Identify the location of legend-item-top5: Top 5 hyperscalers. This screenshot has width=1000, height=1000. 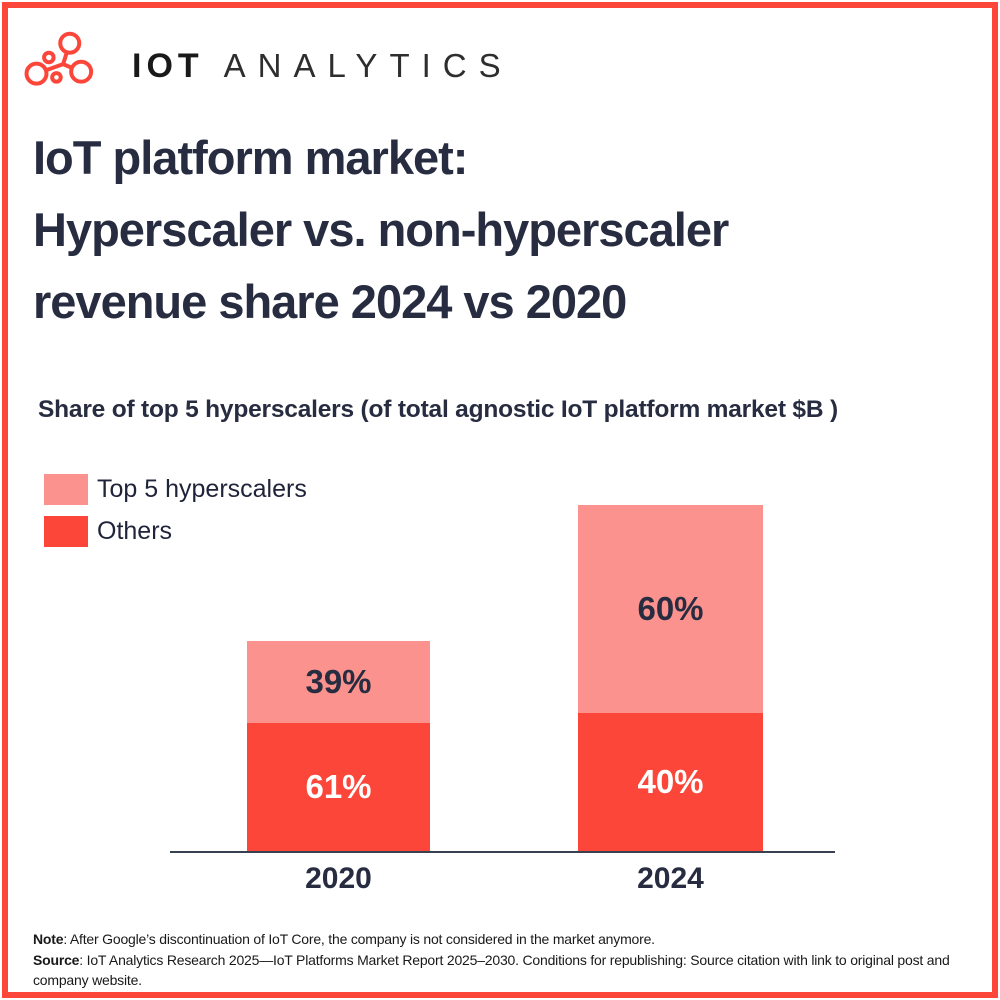
(175, 489).